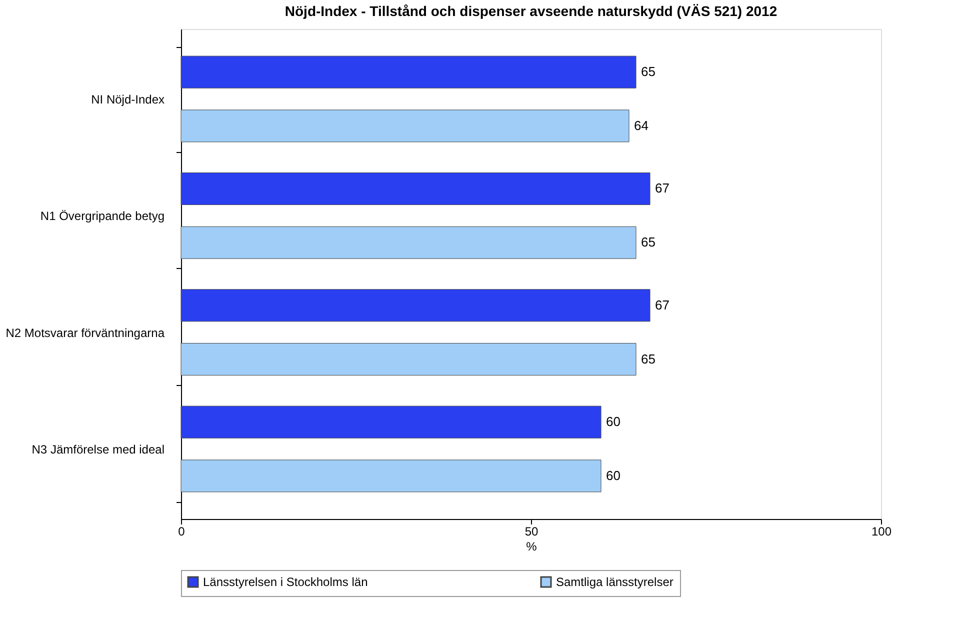  I want to click on x-tick-label: 100, so click(881, 531).